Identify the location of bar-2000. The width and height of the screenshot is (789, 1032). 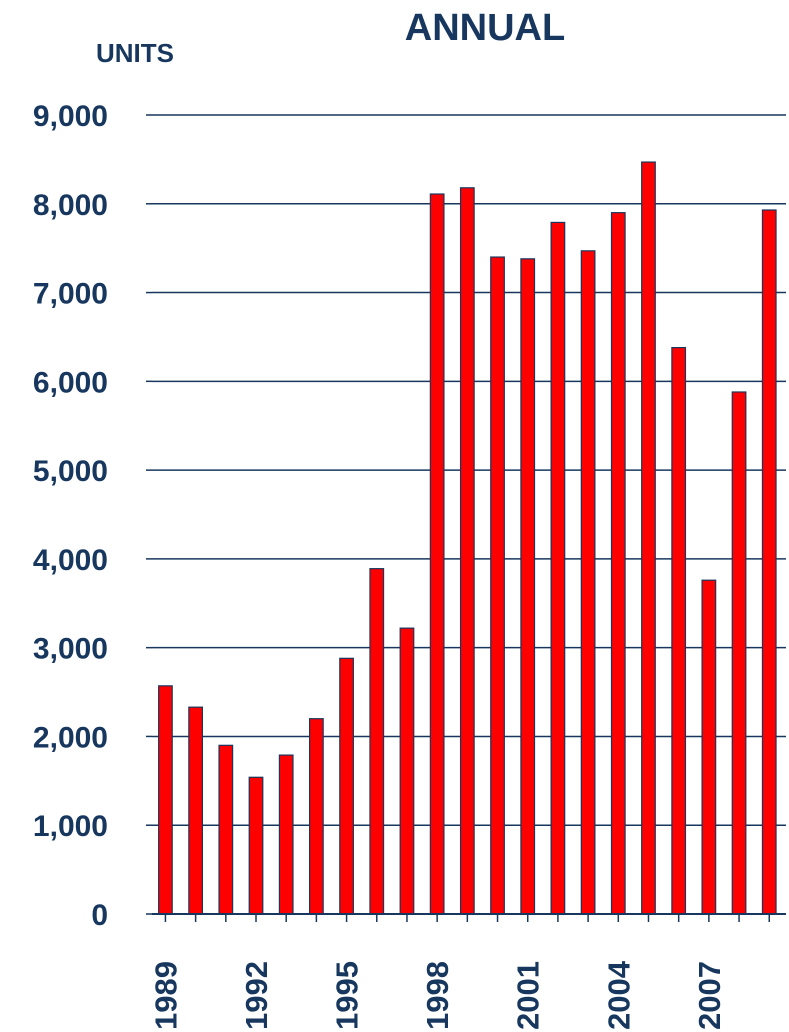
(497, 585).